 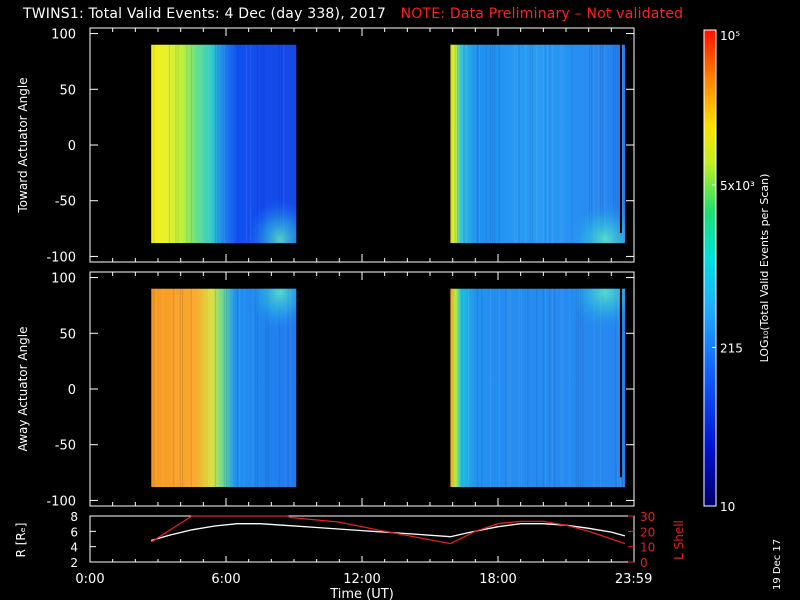 What do you see at coordinates (74, 532) in the screenshot?
I see `orbit-left-tick-label: 6` at bounding box center [74, 532].